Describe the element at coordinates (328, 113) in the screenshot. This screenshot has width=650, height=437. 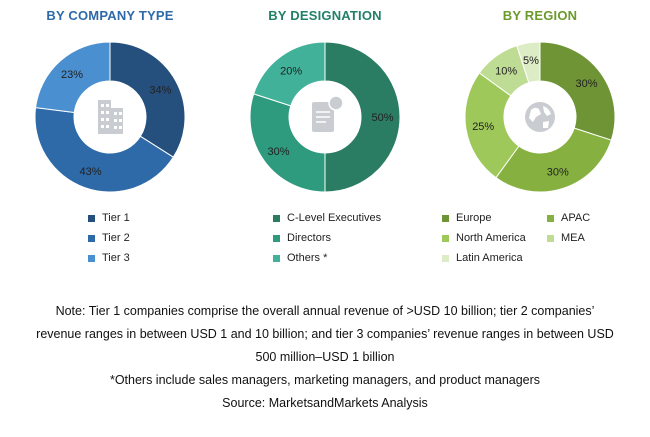
I see `document-user-icon` at that location.